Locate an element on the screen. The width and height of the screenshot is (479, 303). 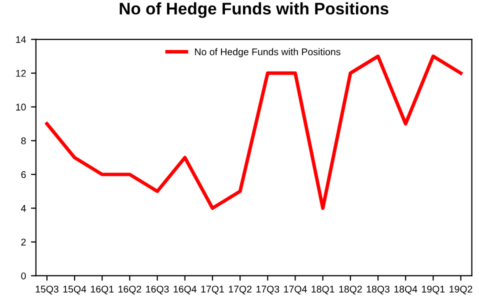
x-tick-label: 17Q1 is located at coordinates (212, 290).